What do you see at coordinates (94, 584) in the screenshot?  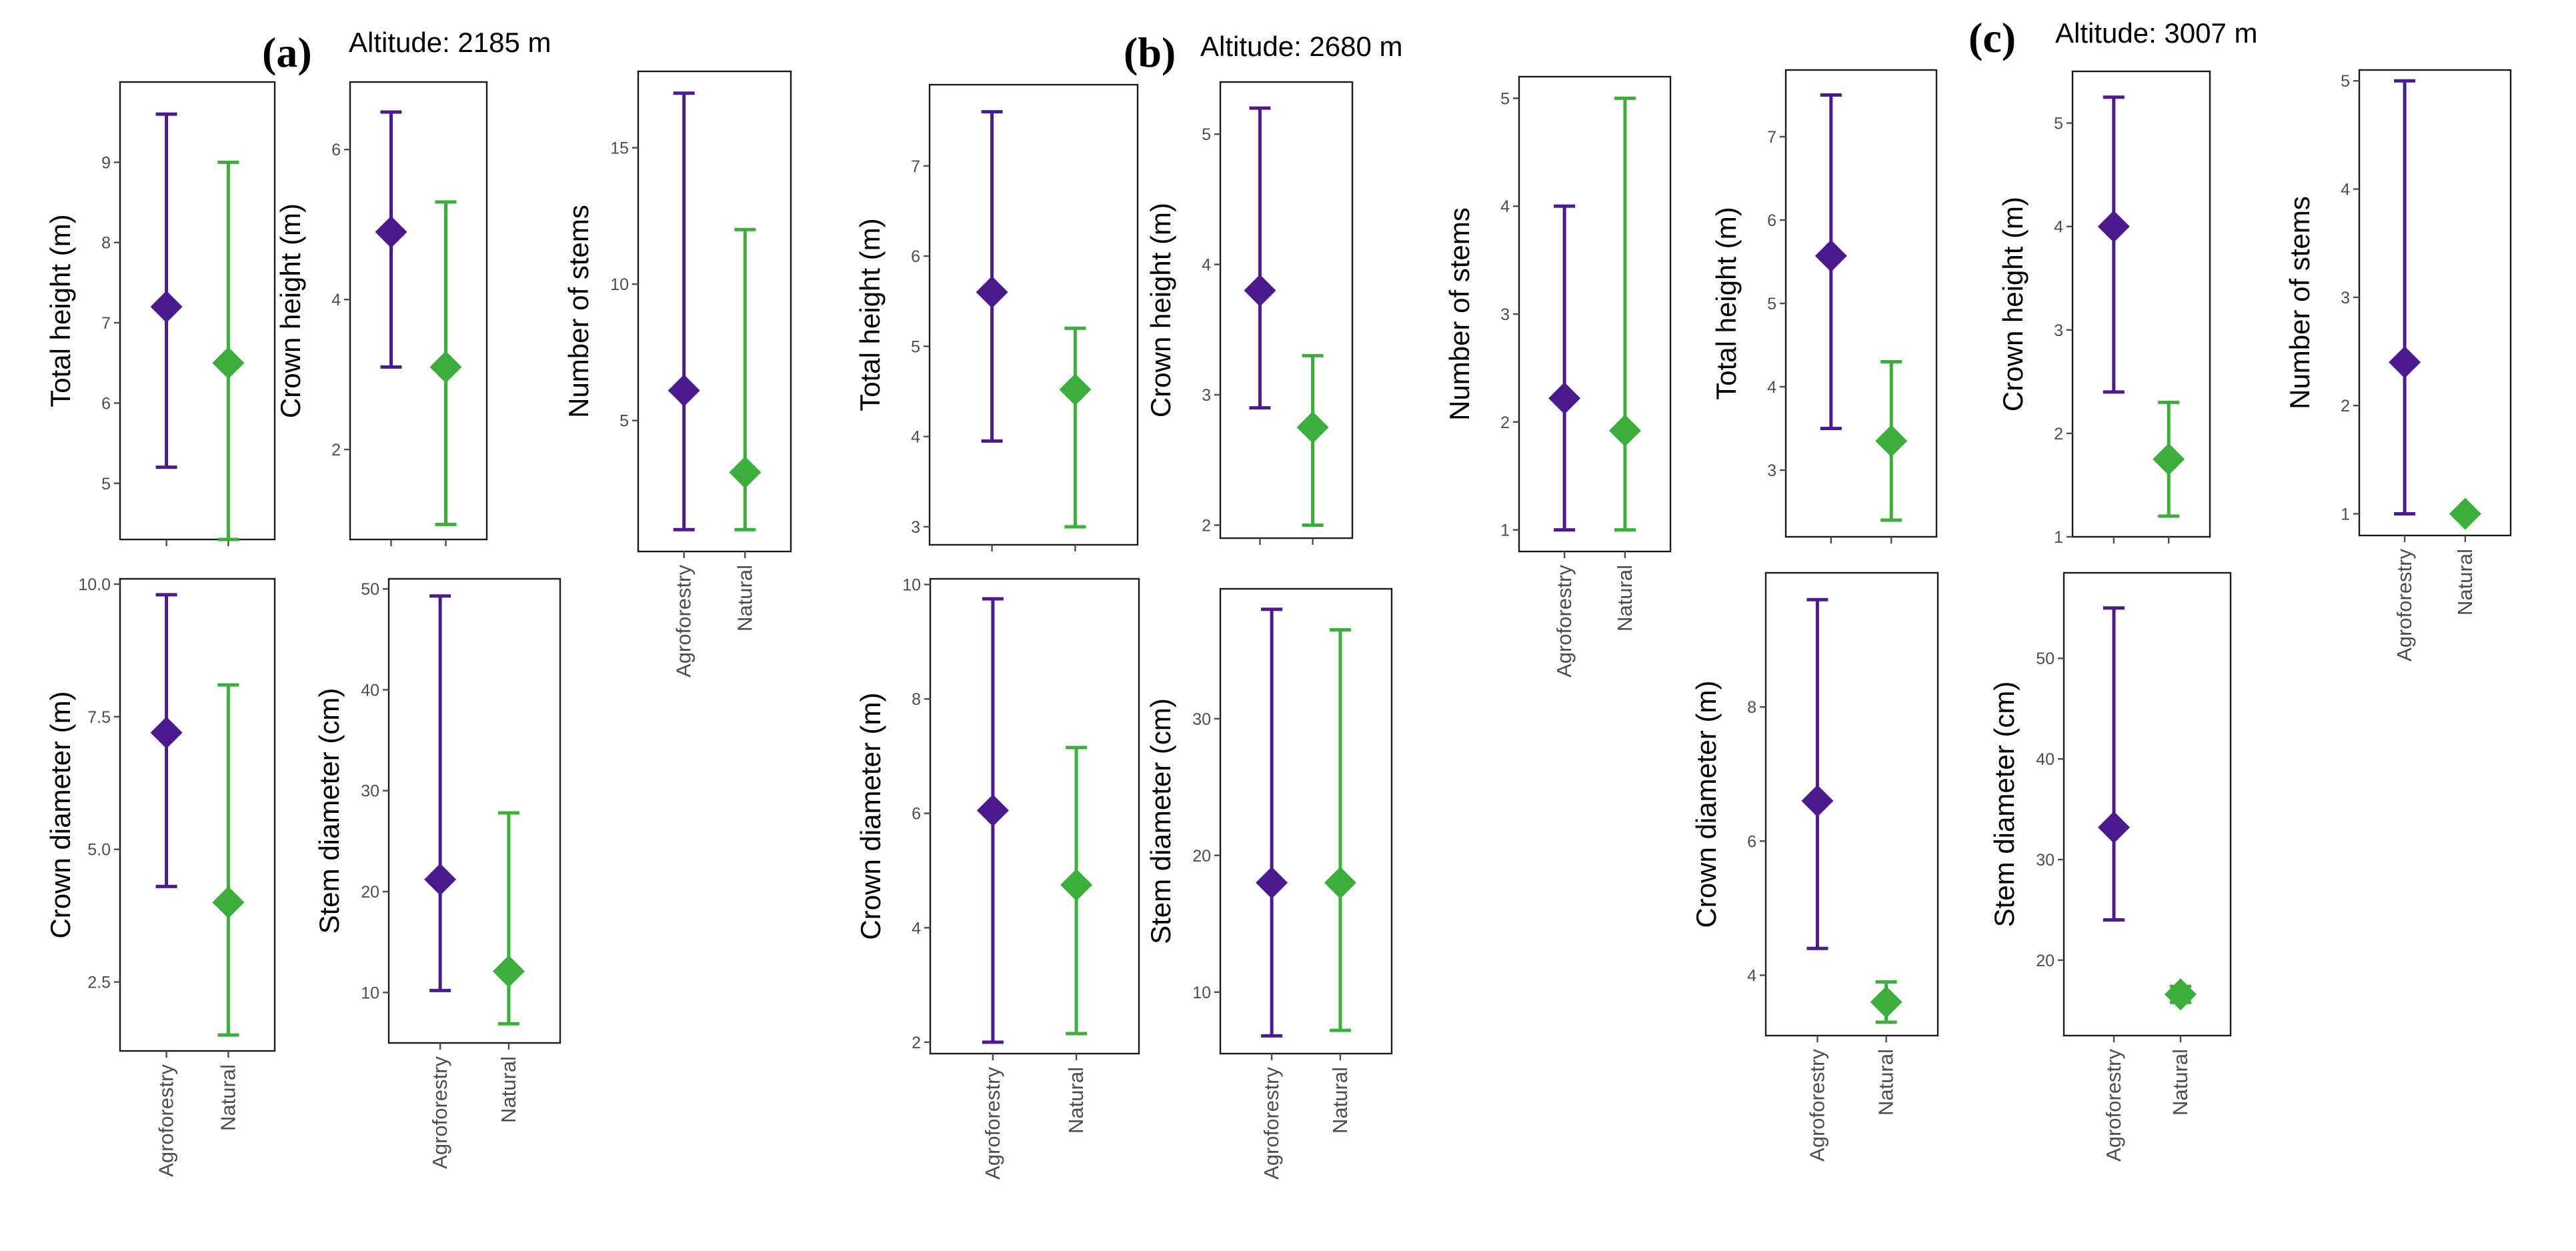 I see `y-tick-label: 10.0` at bounding box center [94, 584].